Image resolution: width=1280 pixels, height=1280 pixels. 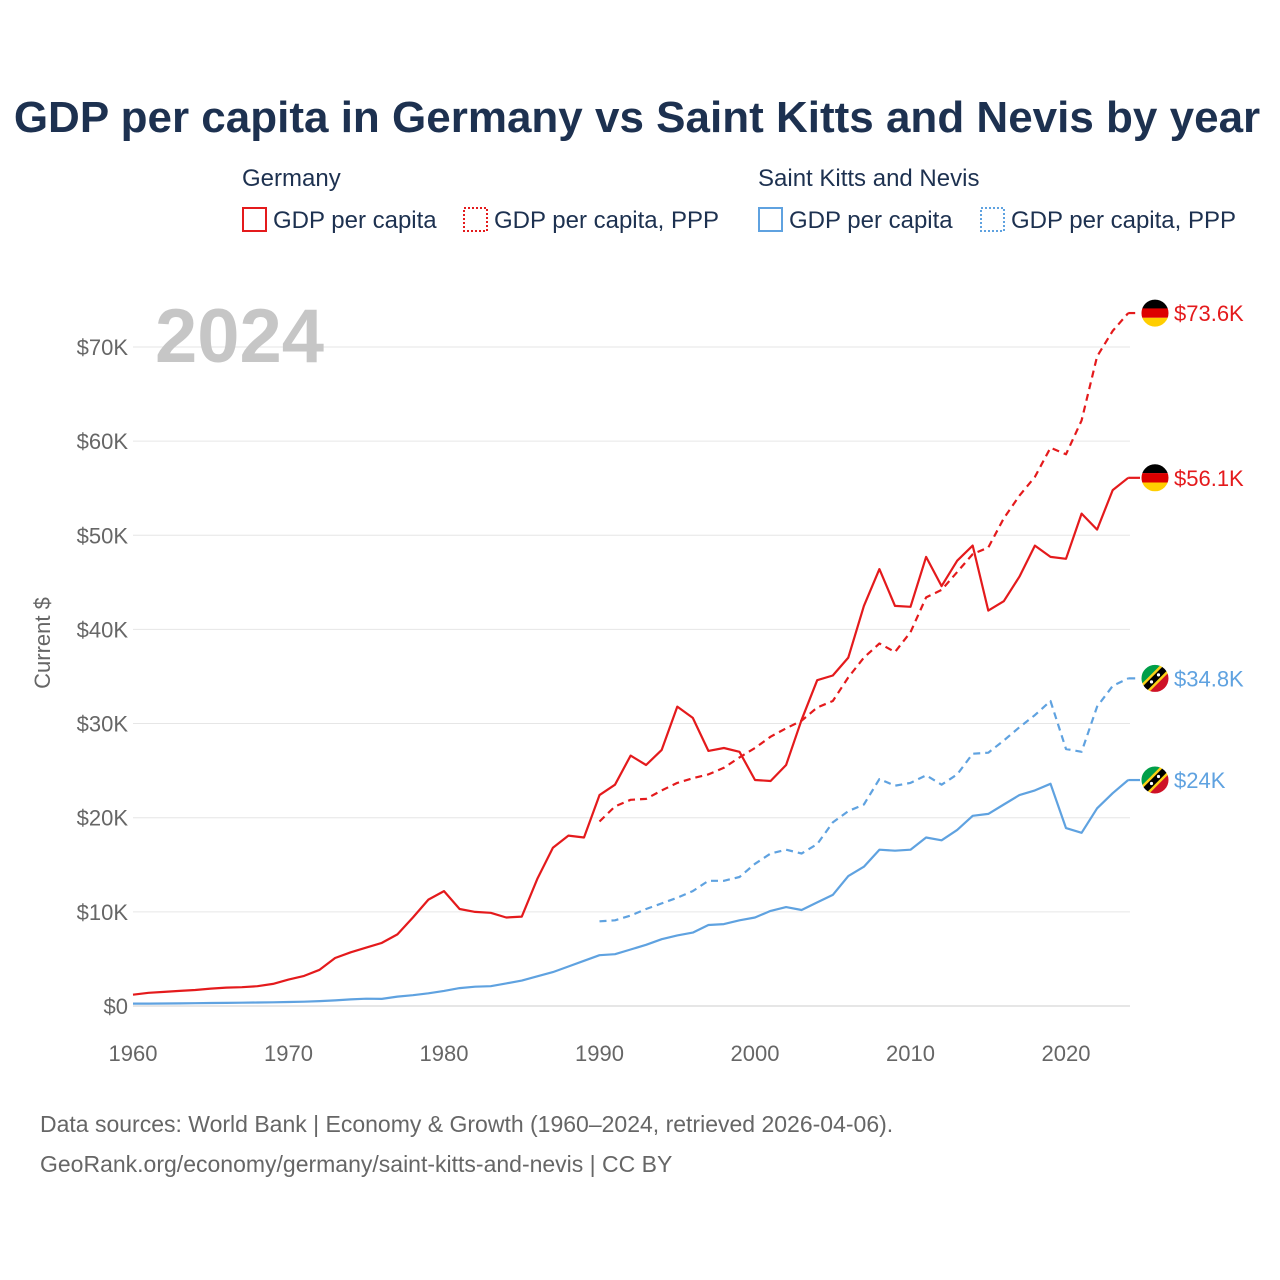 I want to click on x-tick-label: 1990, so click(x=599, y=1053).